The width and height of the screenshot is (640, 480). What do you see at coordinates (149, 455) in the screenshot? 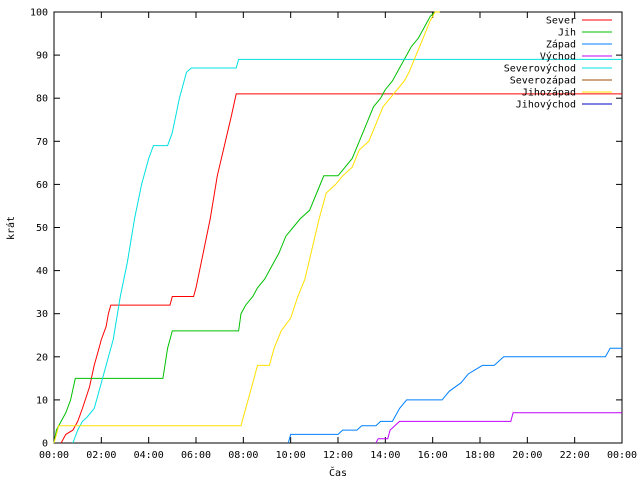
I see `x-tick-label: 04:00` at bounding box center [149, 455].